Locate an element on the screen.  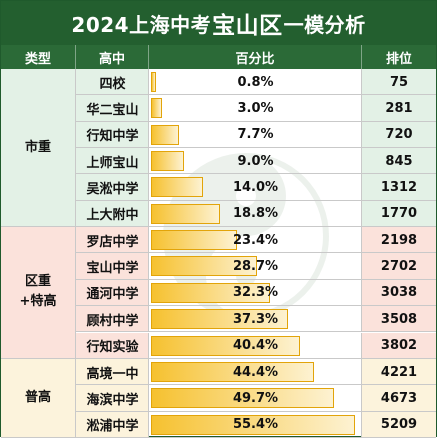
percent-value: 49.7% is located at coordinates (255, 398).